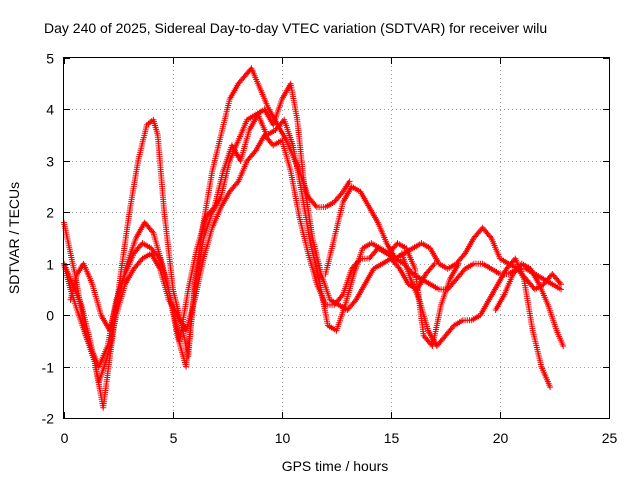  What do you see at coordinates (50, 110) in the screenshot?
I see `y-tick-label: 4` at bounding box center [50, 110].